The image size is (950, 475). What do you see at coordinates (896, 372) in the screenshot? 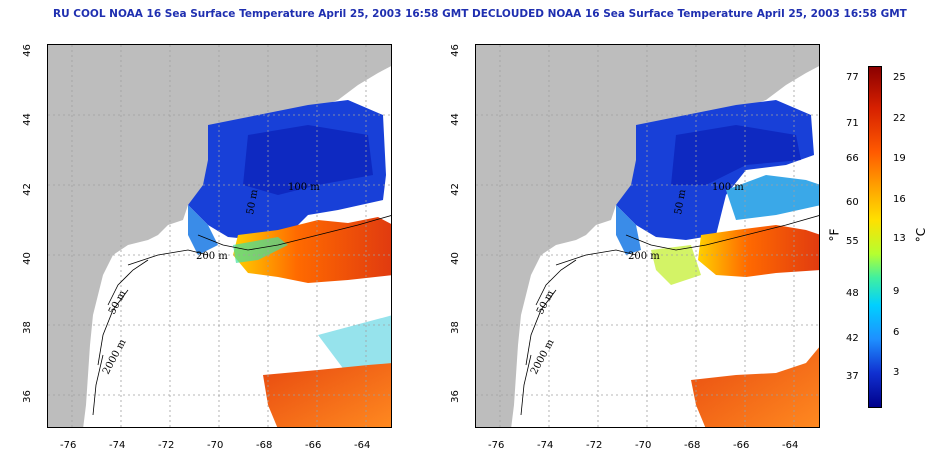
I see `celsius-tick: 3` at bounding box center [896, 372].